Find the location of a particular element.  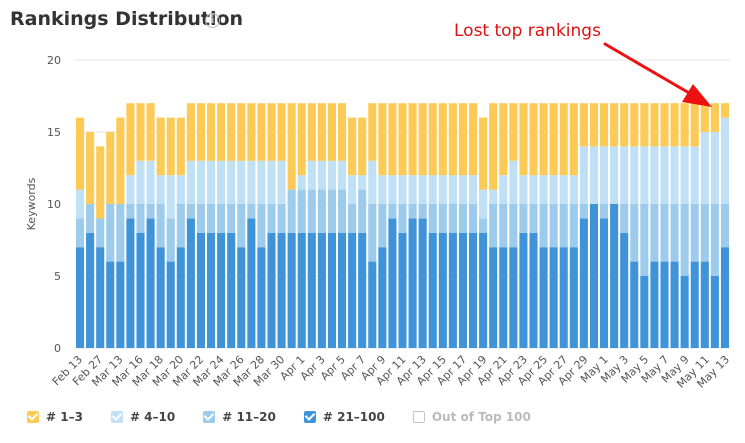

arrow-head is located at coordinates (697, 95).